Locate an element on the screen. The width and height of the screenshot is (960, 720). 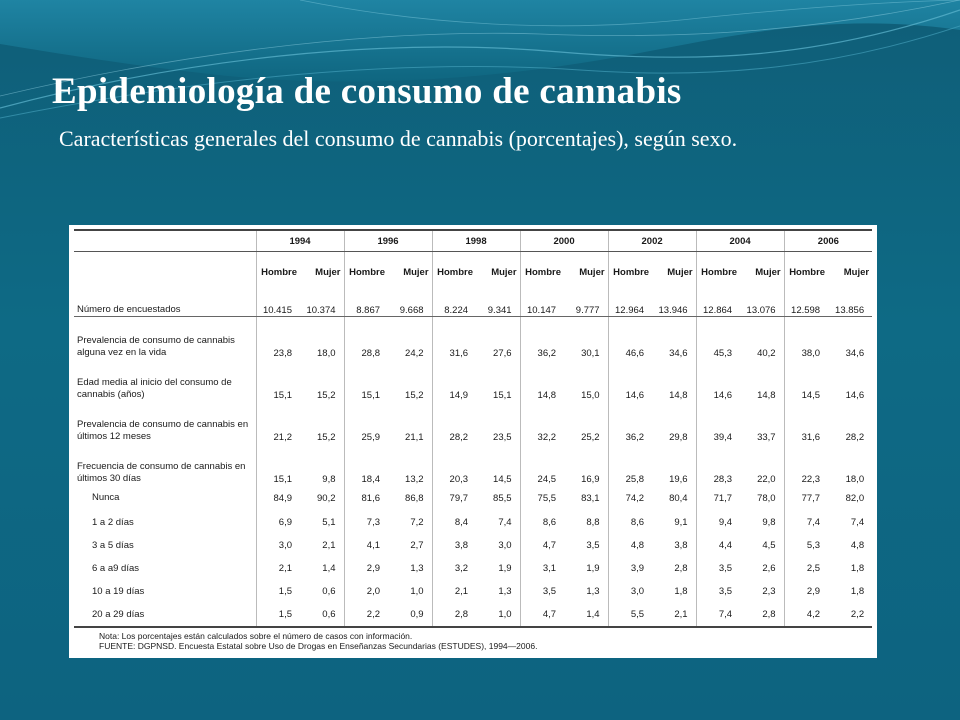
table-cell: 40,2 is located at coordinates (766, 353).